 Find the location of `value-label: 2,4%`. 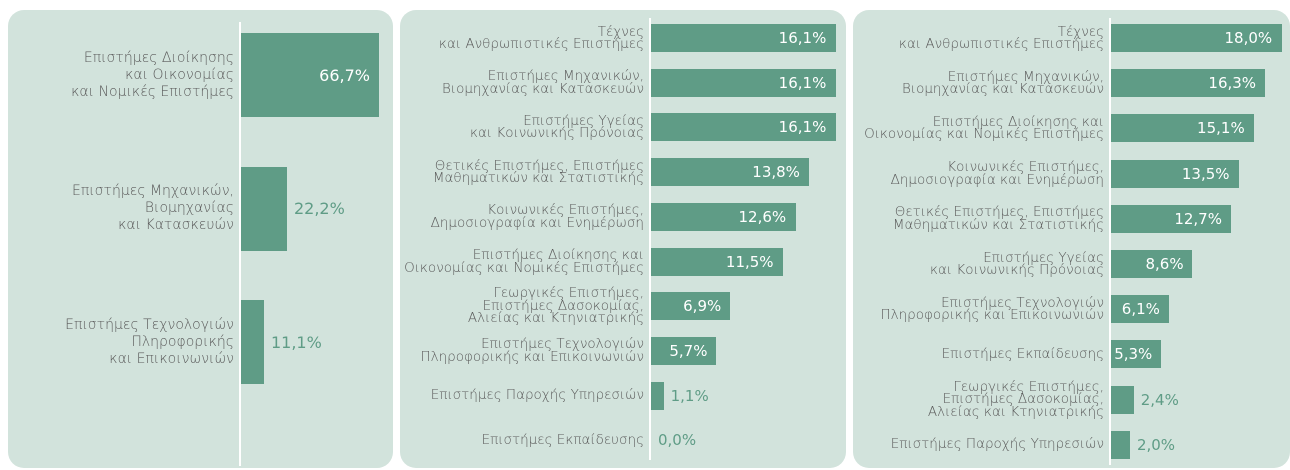

value-label: 2,4% is located at coordinates (1159, 399).